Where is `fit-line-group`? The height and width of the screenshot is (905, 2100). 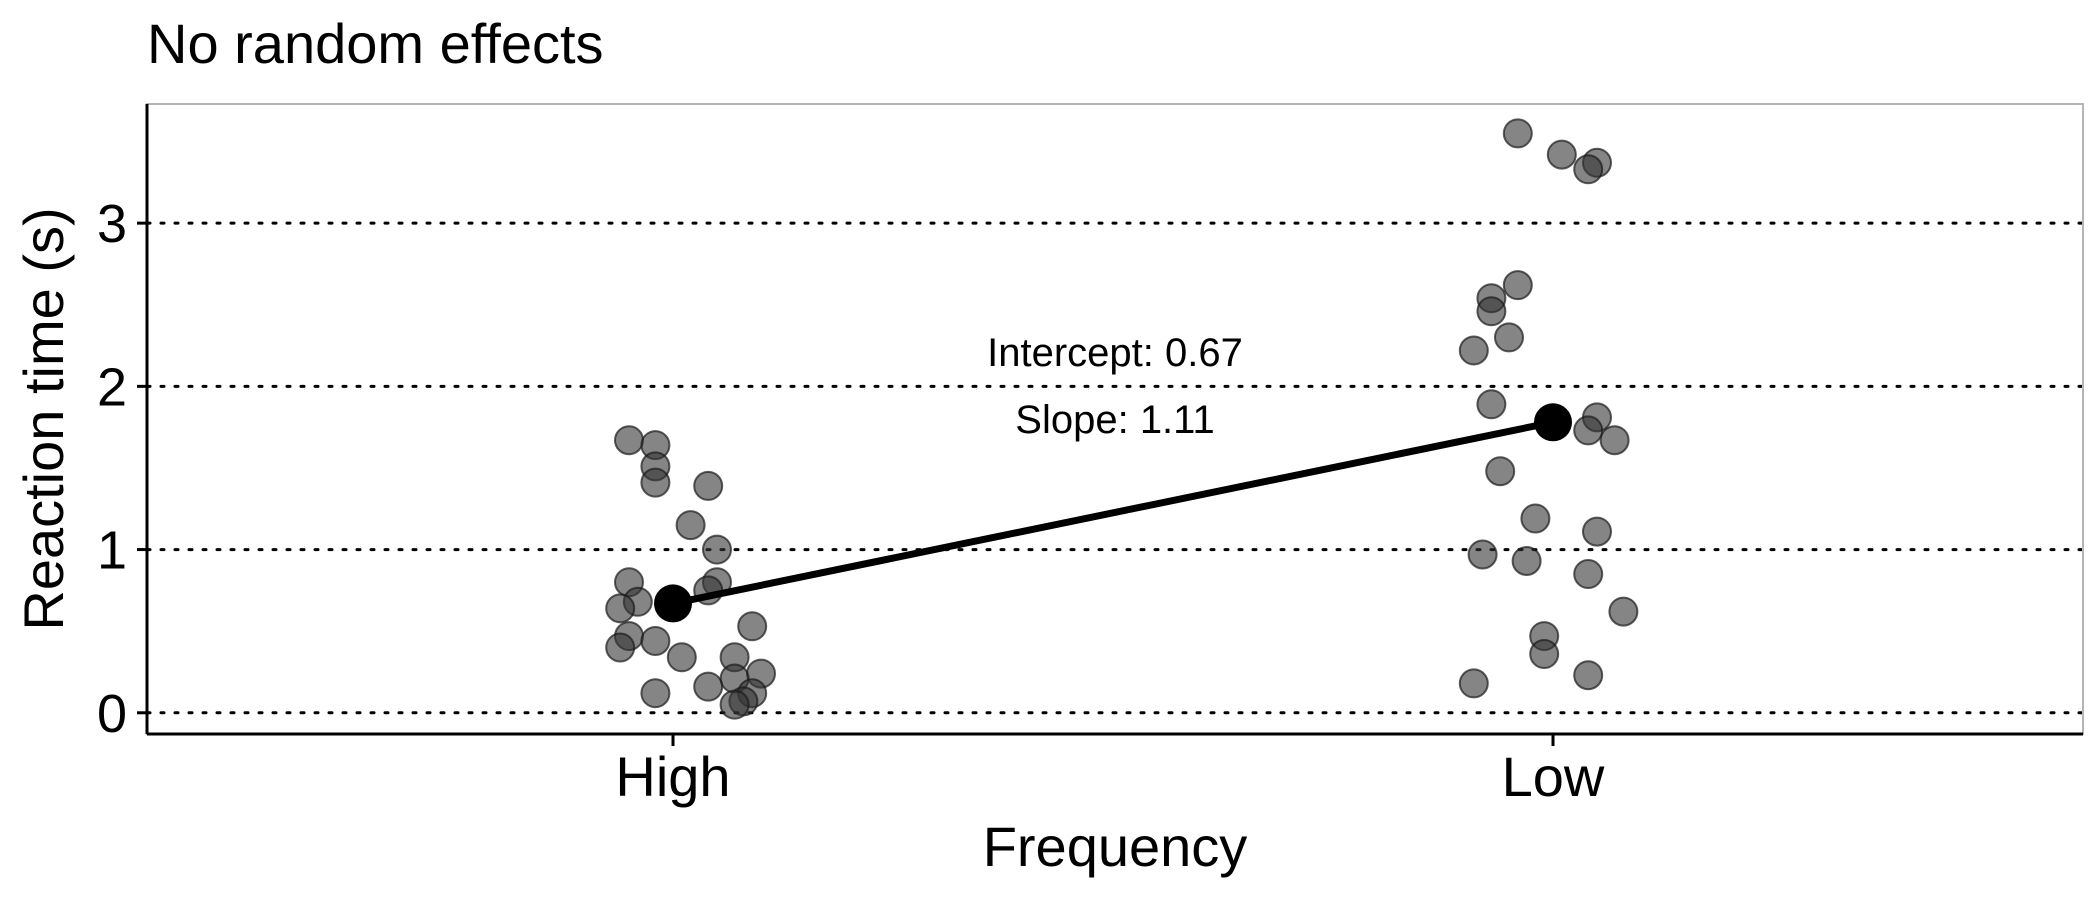
fit-line-group is located at coordinates (1113, 513).